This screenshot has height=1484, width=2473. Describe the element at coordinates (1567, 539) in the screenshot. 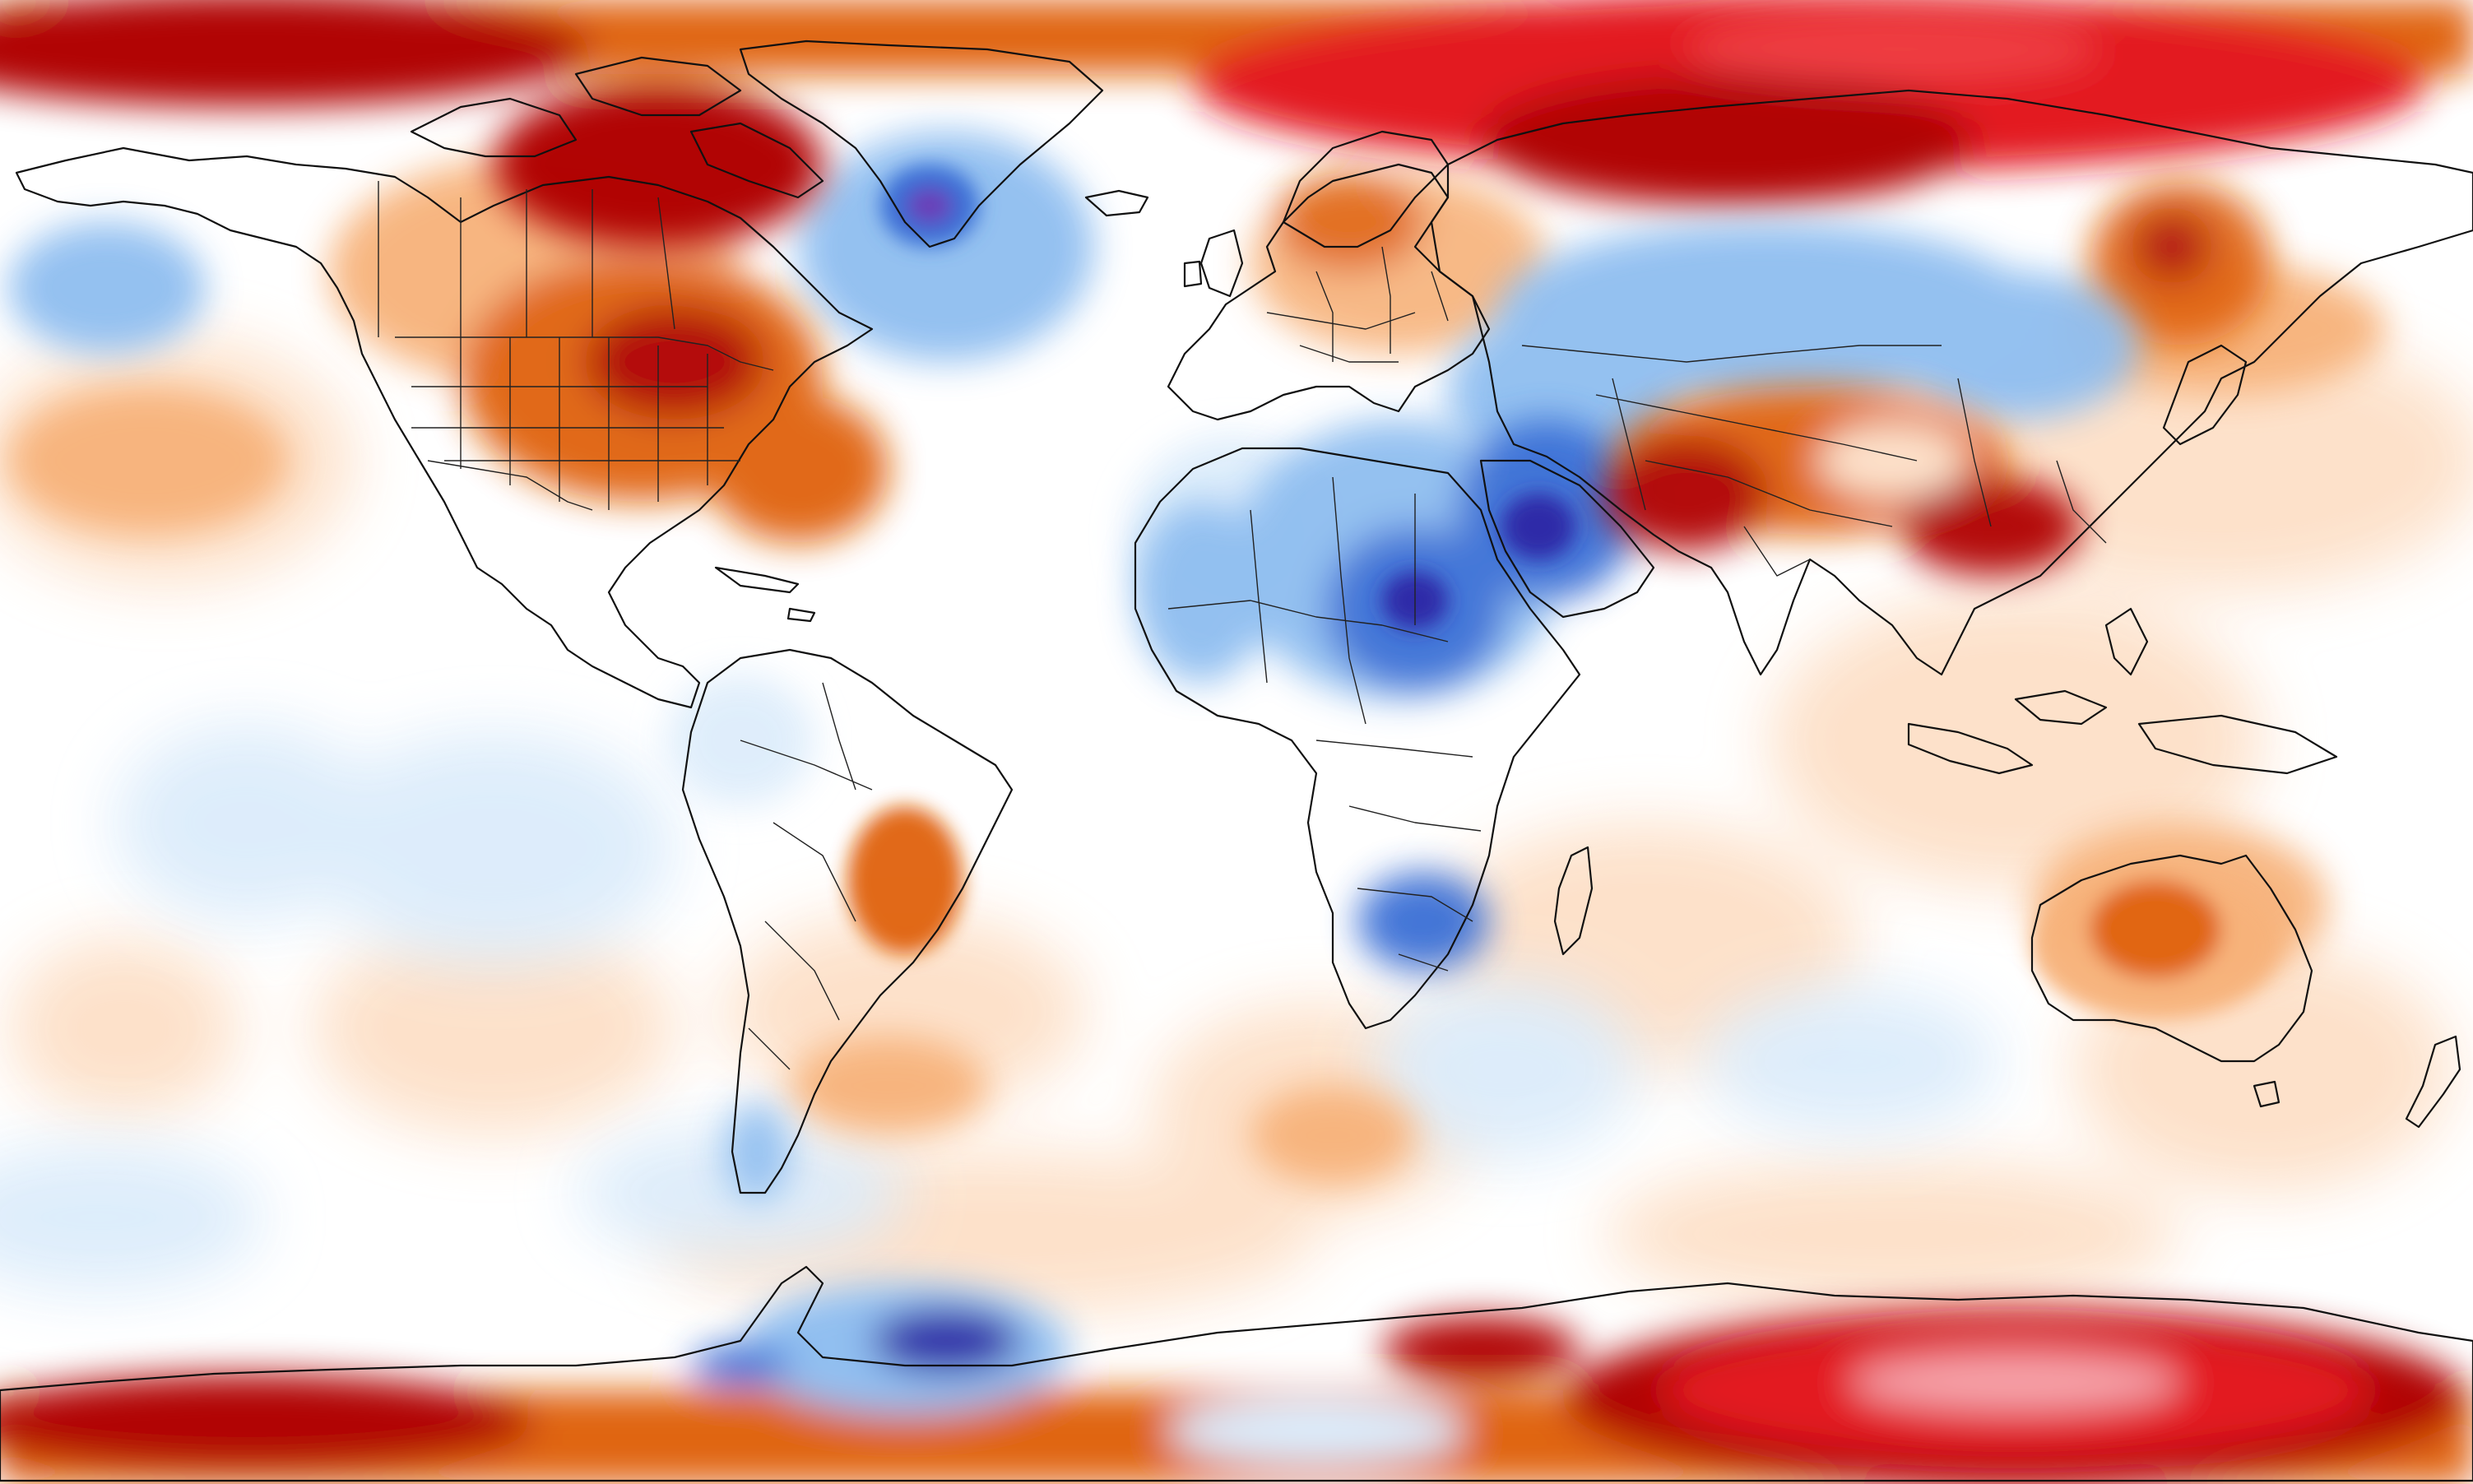

I see `arabia-outline` at that location.